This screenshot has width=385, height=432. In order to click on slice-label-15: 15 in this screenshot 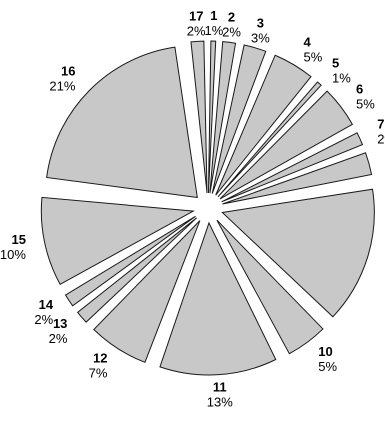, I will do `click(18, 239)`.